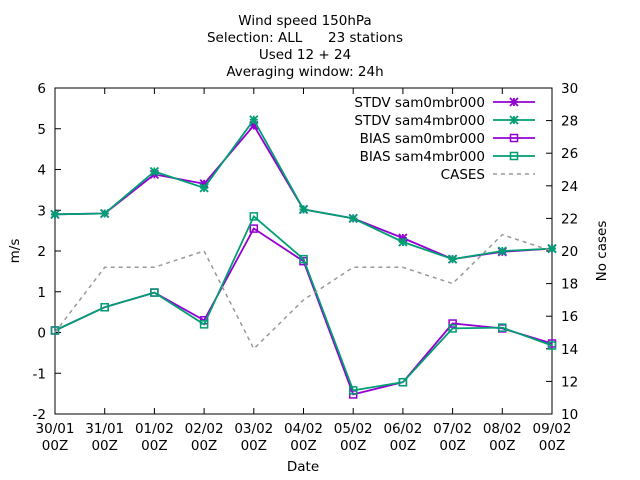  Describe the element at coordinates (602, 251) in the screenshot. I see `y2-axis-label: No cases` at that location.